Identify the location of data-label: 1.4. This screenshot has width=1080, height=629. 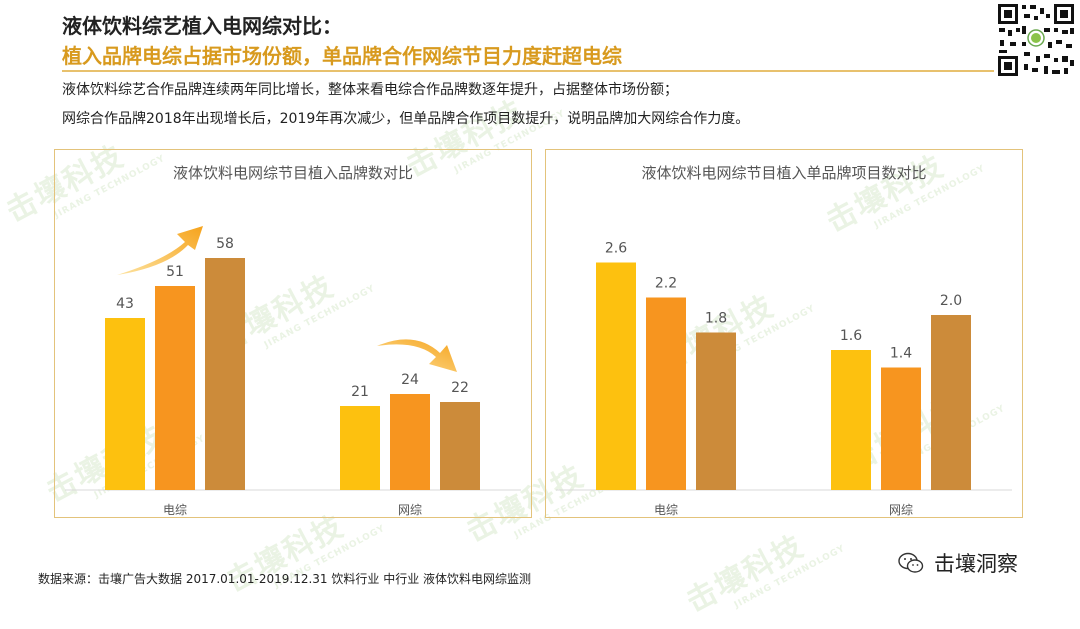
(901, 354).